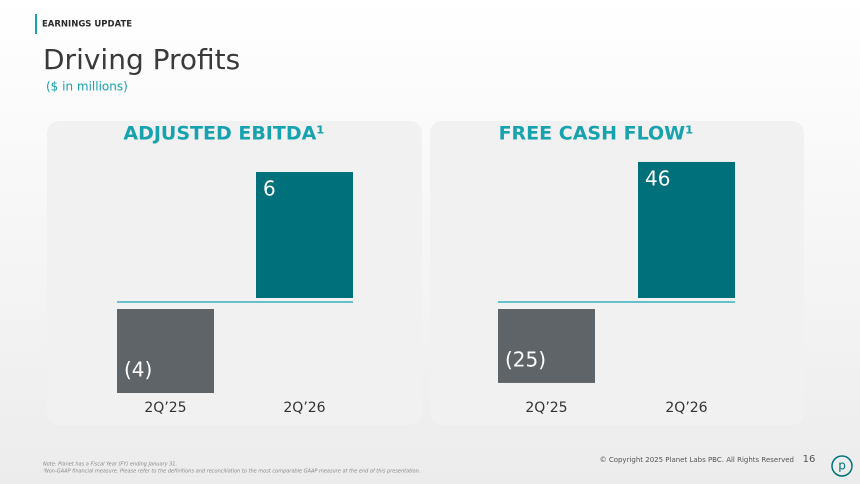 The width and height of the screenshot is (860, 484). I want to click on logo-ring, so click(842, 466).